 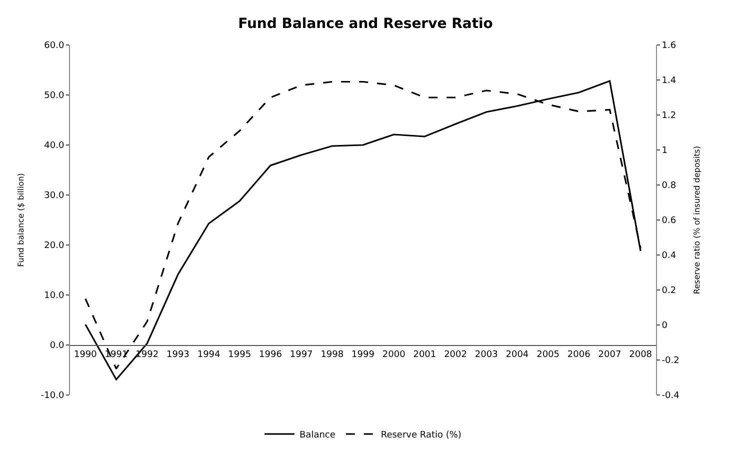 I want to click on y2-tick-label: 0.8, so click(x=669, y=186).